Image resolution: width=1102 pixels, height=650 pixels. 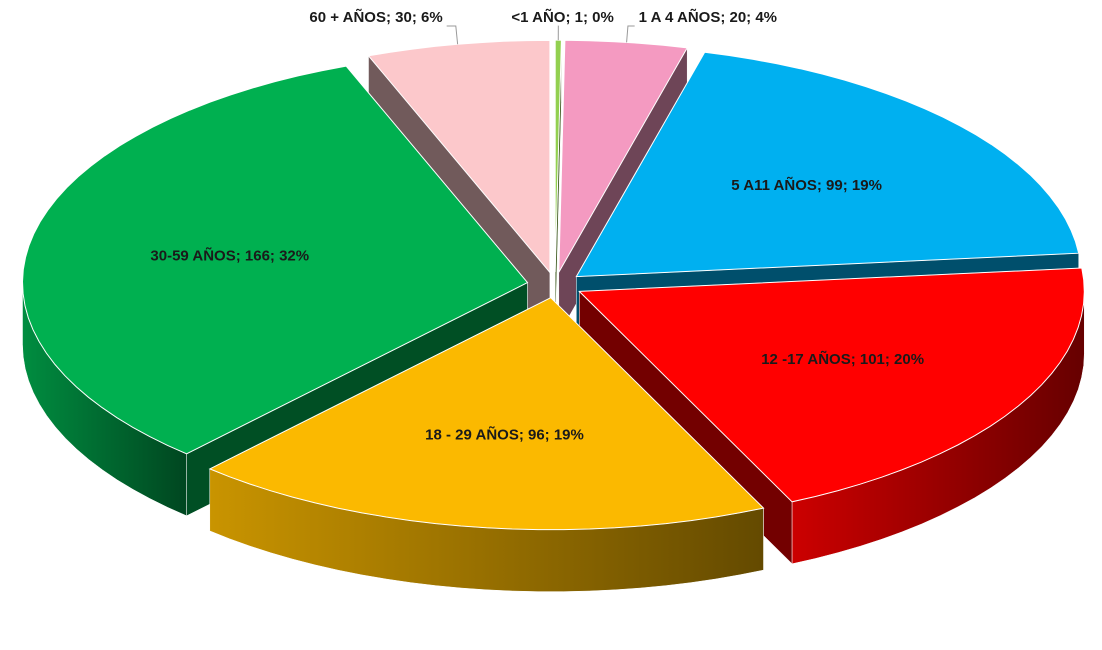 I want to click on slice: 1 A 4 AÑOS, so click(x=623, y=156).